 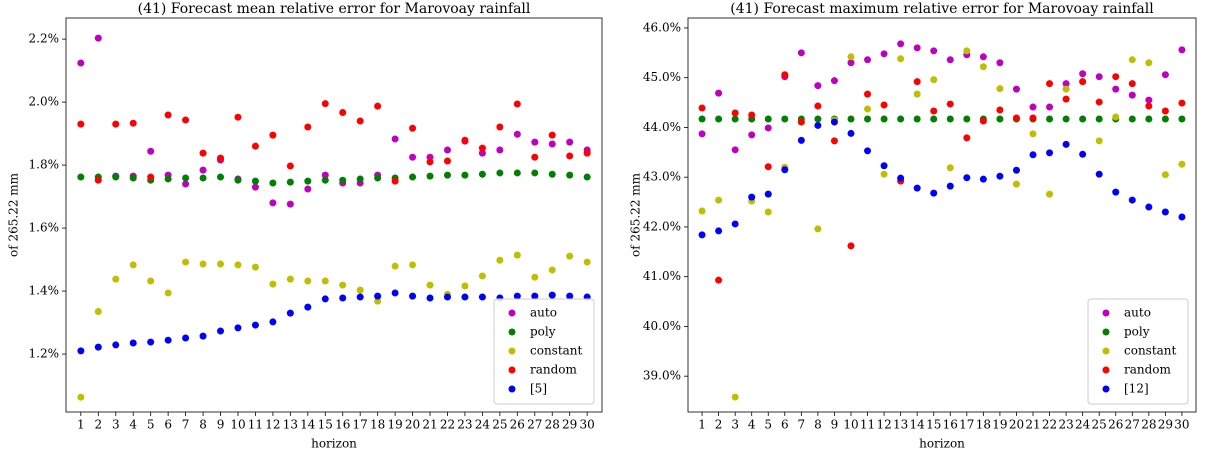 What do you see at coordinates (203, 425) in the screenshot?
I see `x-tick-label: 8` at bounding box center [203, 425].